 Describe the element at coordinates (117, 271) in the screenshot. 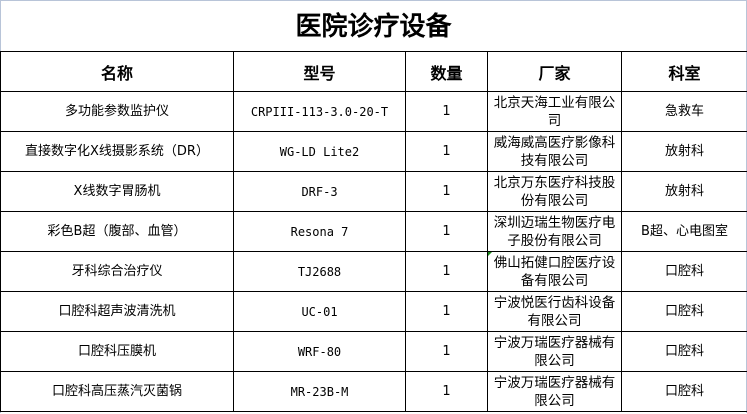

I see `name-cell: 牙科综合治疗仪` at that location.